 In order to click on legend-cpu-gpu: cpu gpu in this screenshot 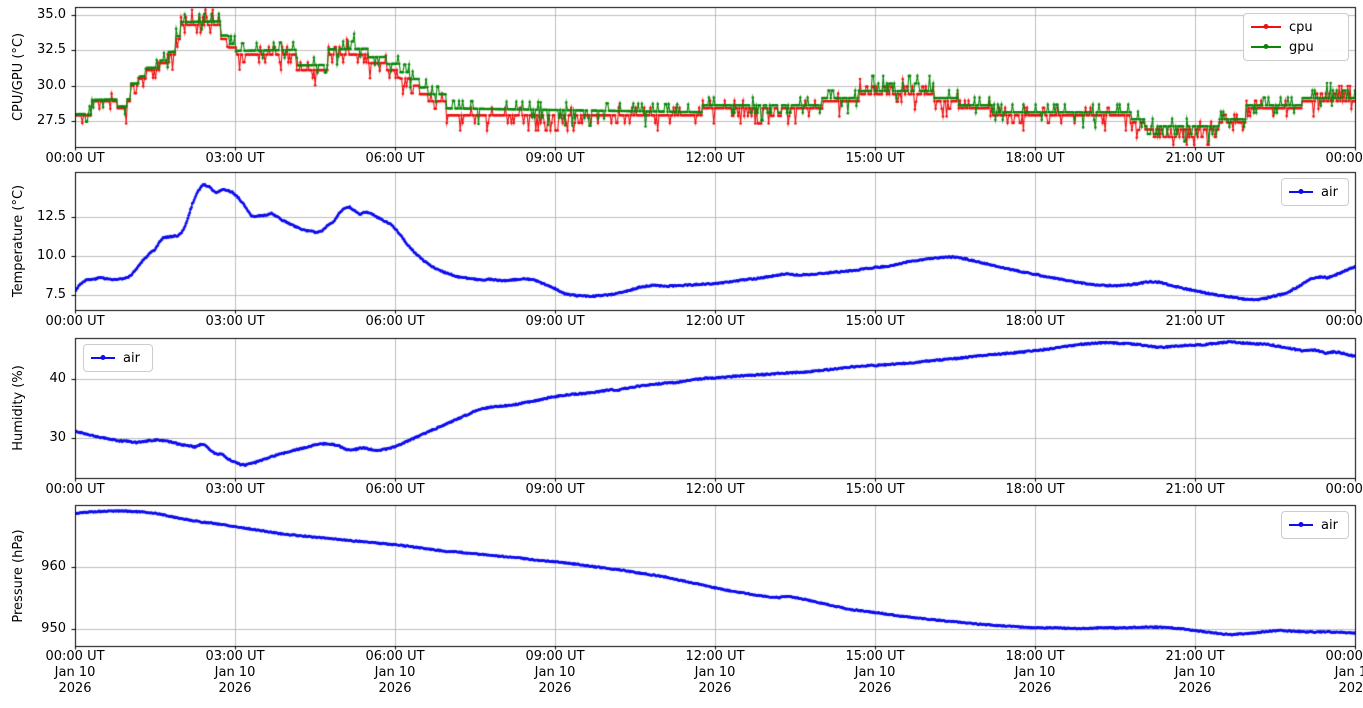, I will do `click(1296, 37)`.